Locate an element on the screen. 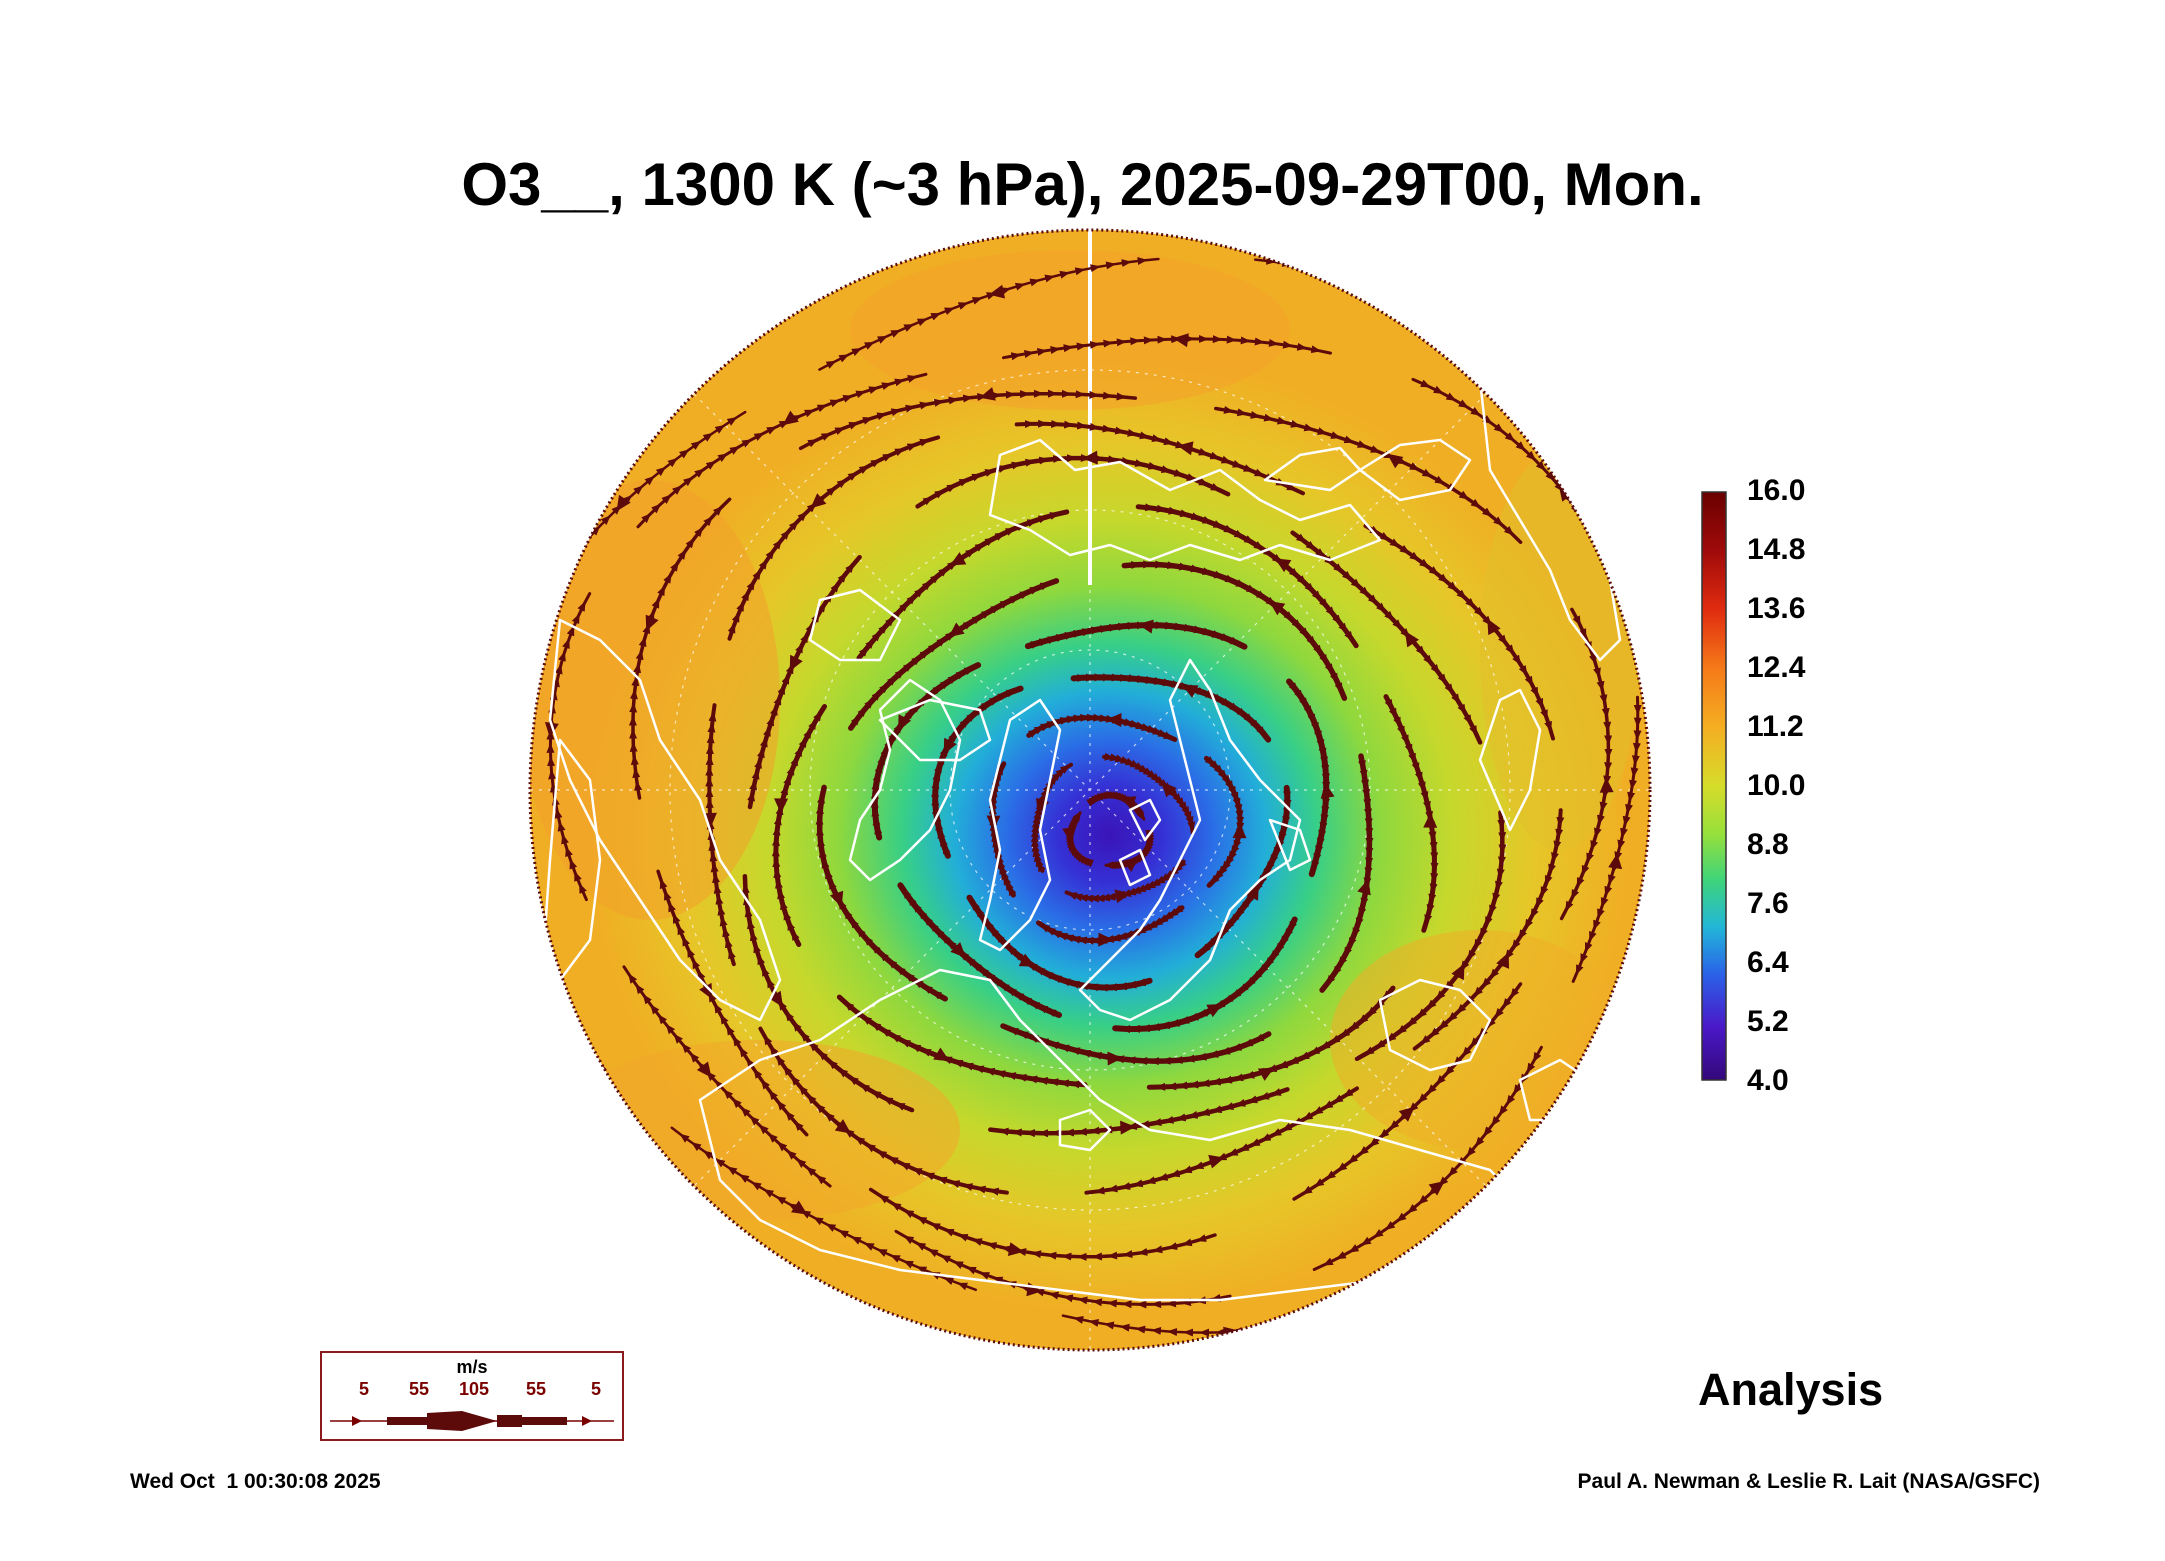 The width and height of the screenshot is (2165, 1561). analysis-label: Analysis is located at coordinates (1791, 1389).